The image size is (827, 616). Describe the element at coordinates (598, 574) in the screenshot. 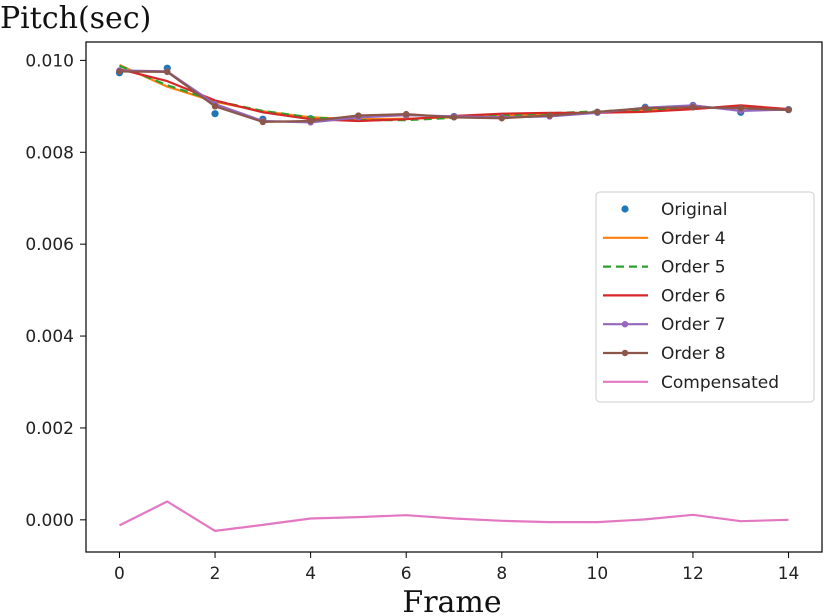

I see `x-tick-label: 10` at that location.